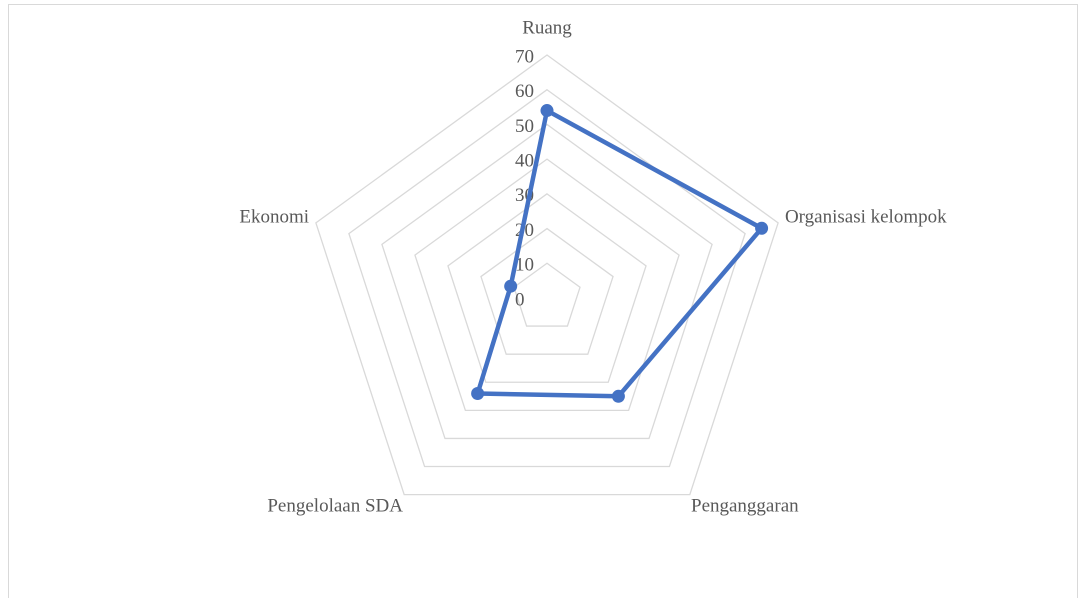  What do you see at coordinates (524, 91) in the screenshot?
I see `r-tick-label: 60` at bounding box center [524, 91].